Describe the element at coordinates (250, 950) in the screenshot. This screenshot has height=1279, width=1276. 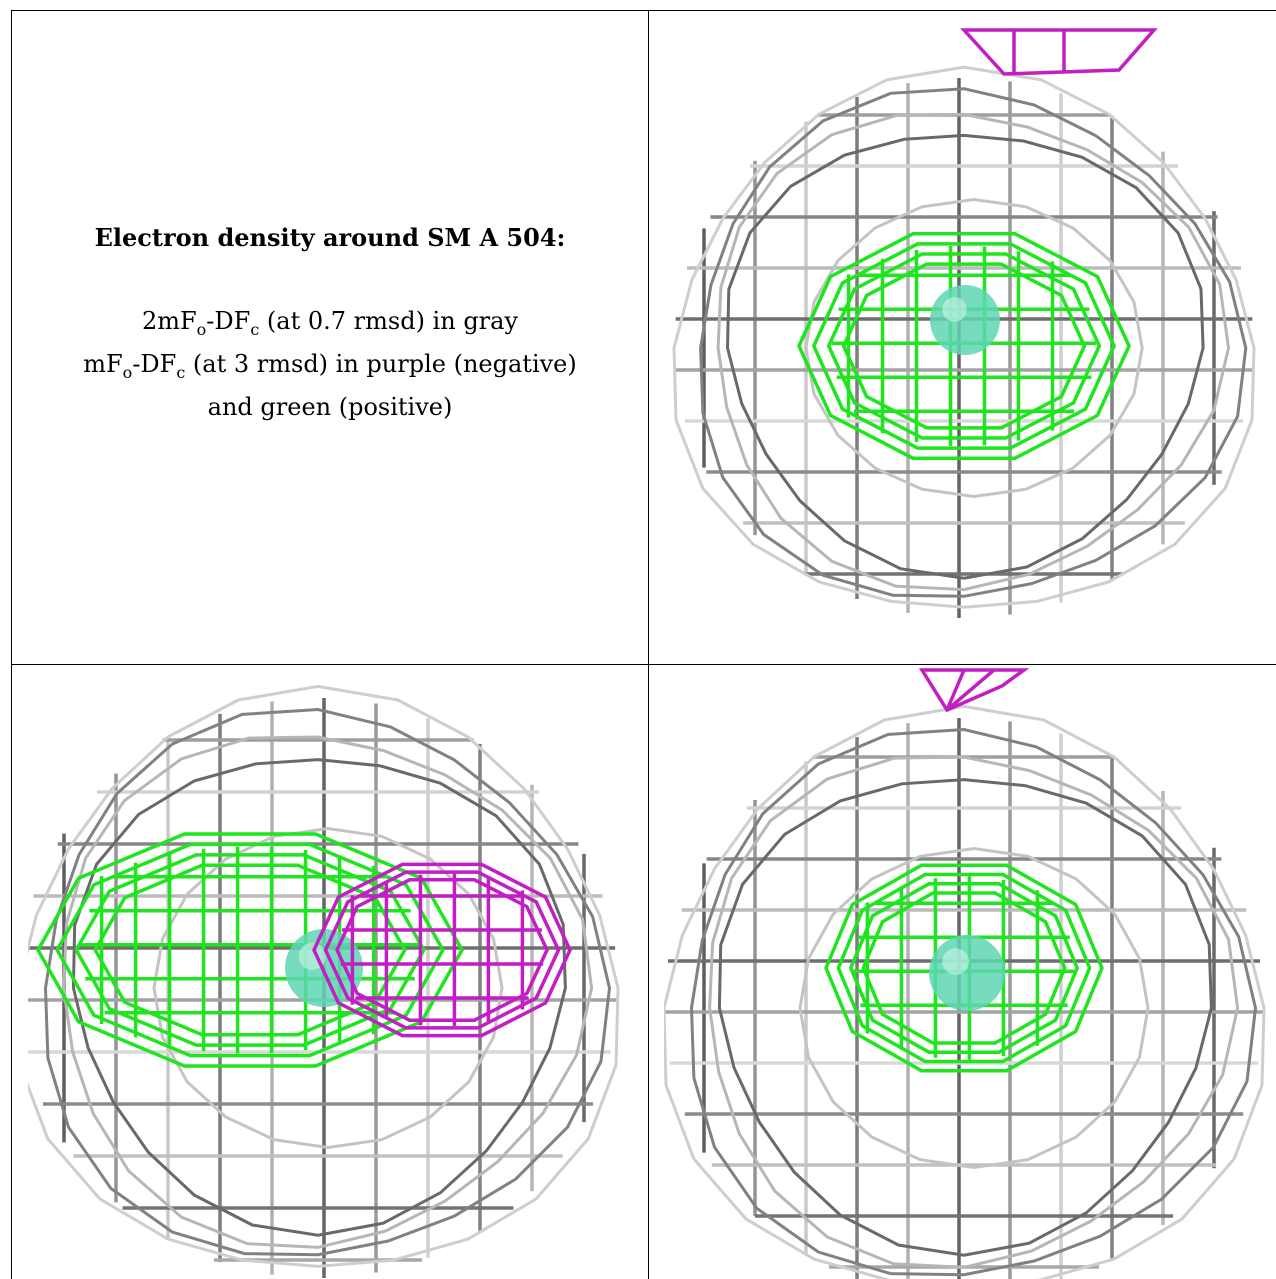
I see `positive-density-contour` at that location.